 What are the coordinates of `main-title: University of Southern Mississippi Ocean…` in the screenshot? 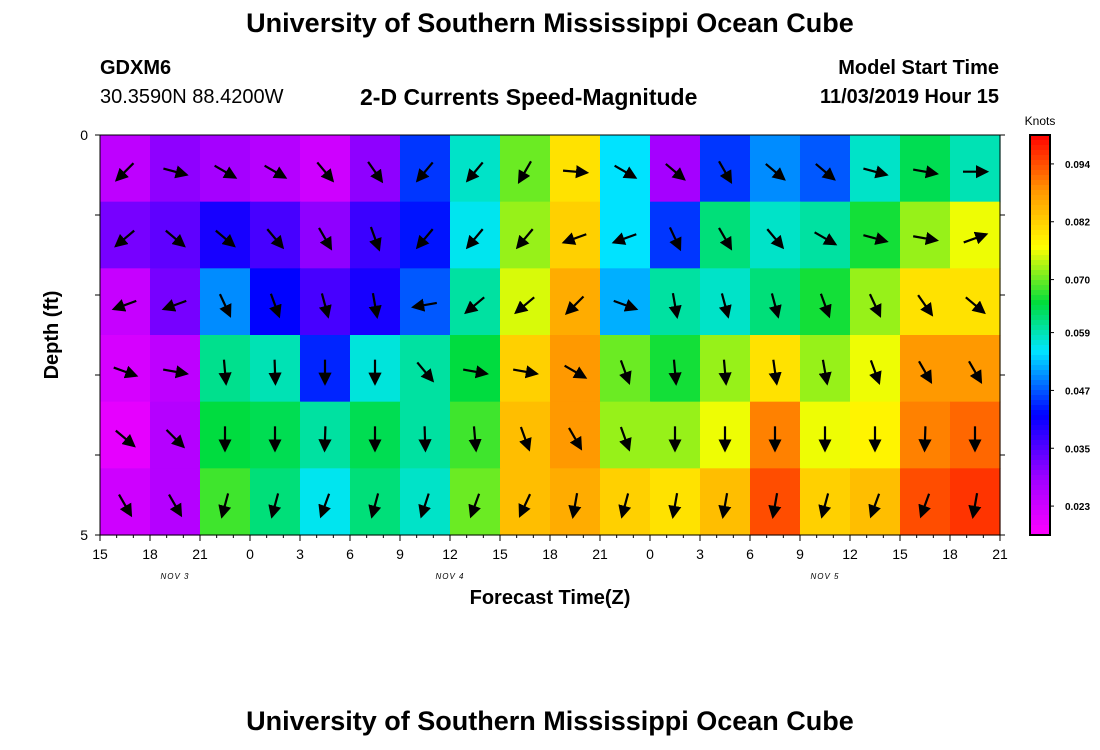 It's located at (550, 23).